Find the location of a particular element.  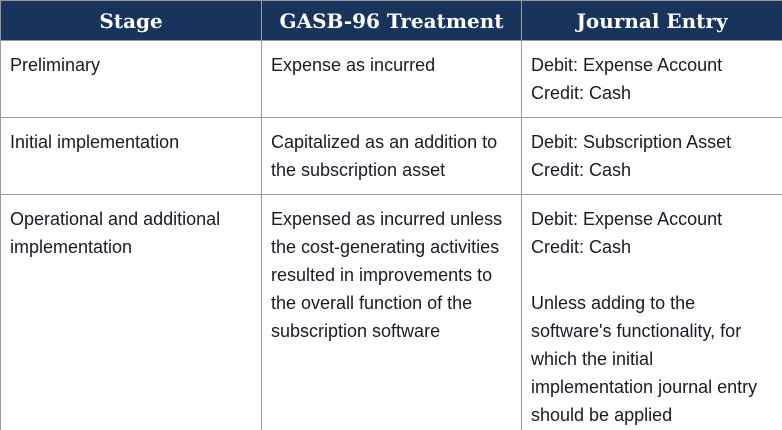

header-row: Stage GASB-96 Treatment Journal Entry is located at coordinates (391, 20).